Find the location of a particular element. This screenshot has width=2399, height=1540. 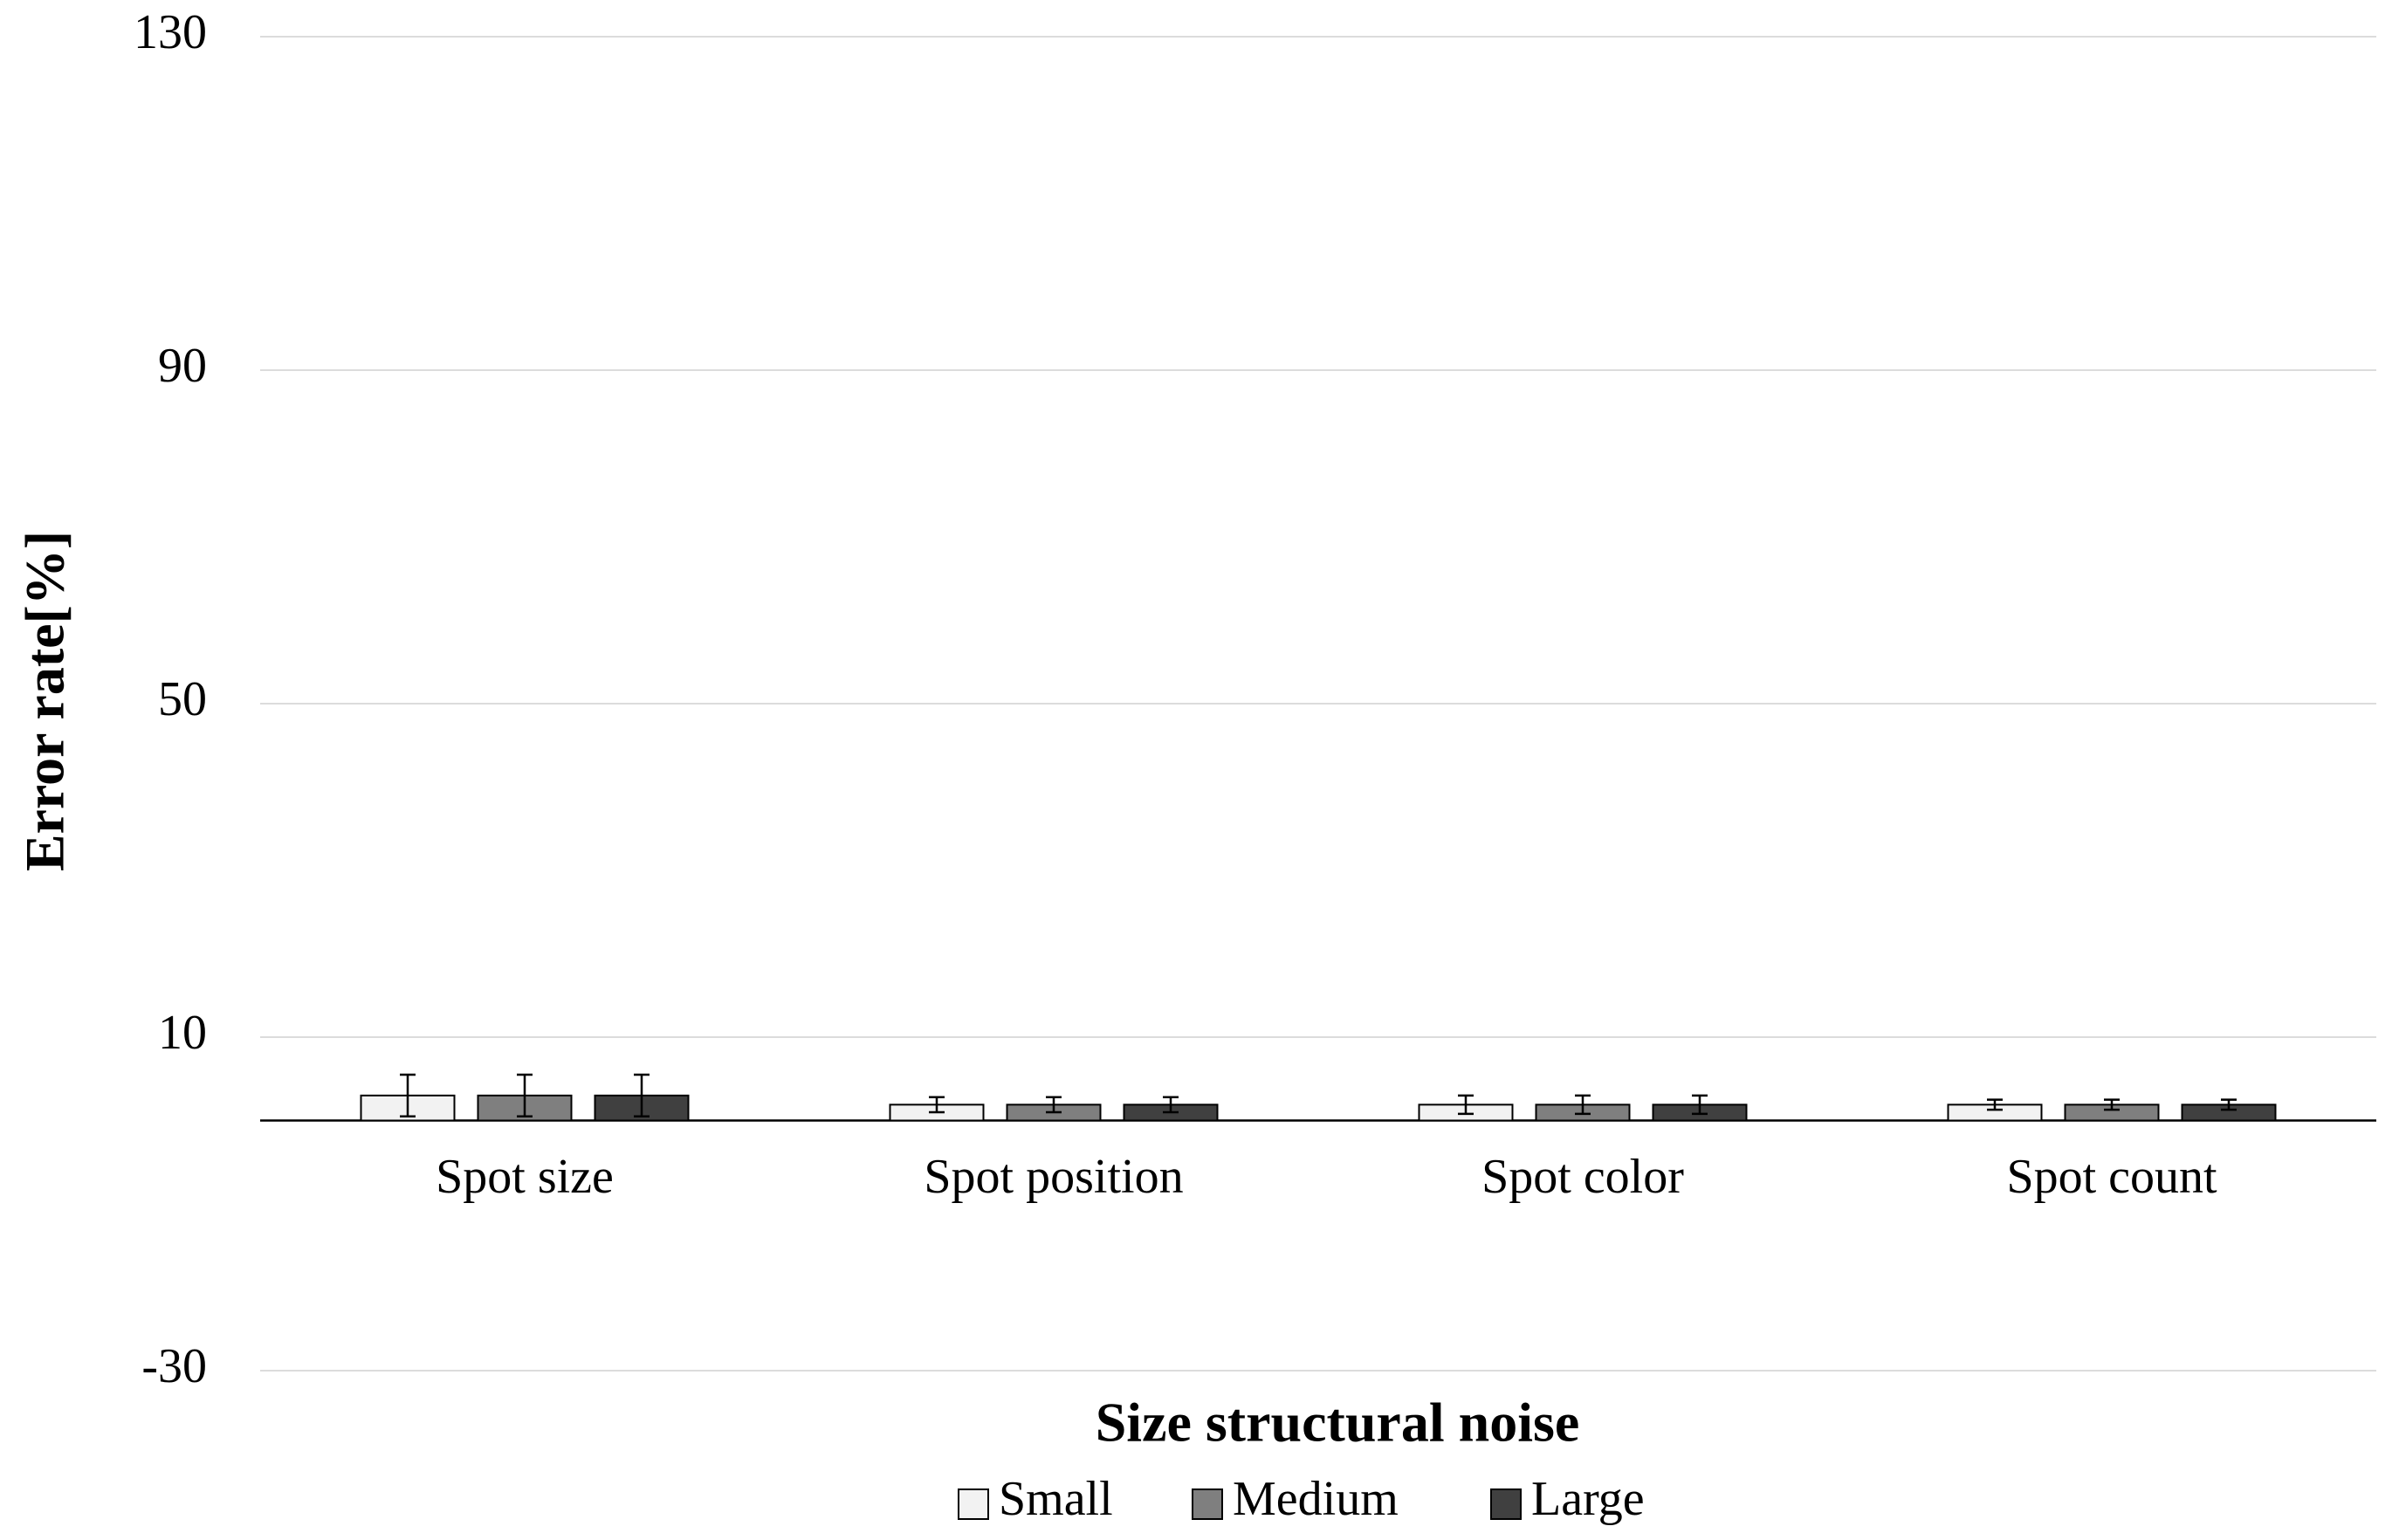

y-tick-label: 50 is located at coordinates (182, 699).